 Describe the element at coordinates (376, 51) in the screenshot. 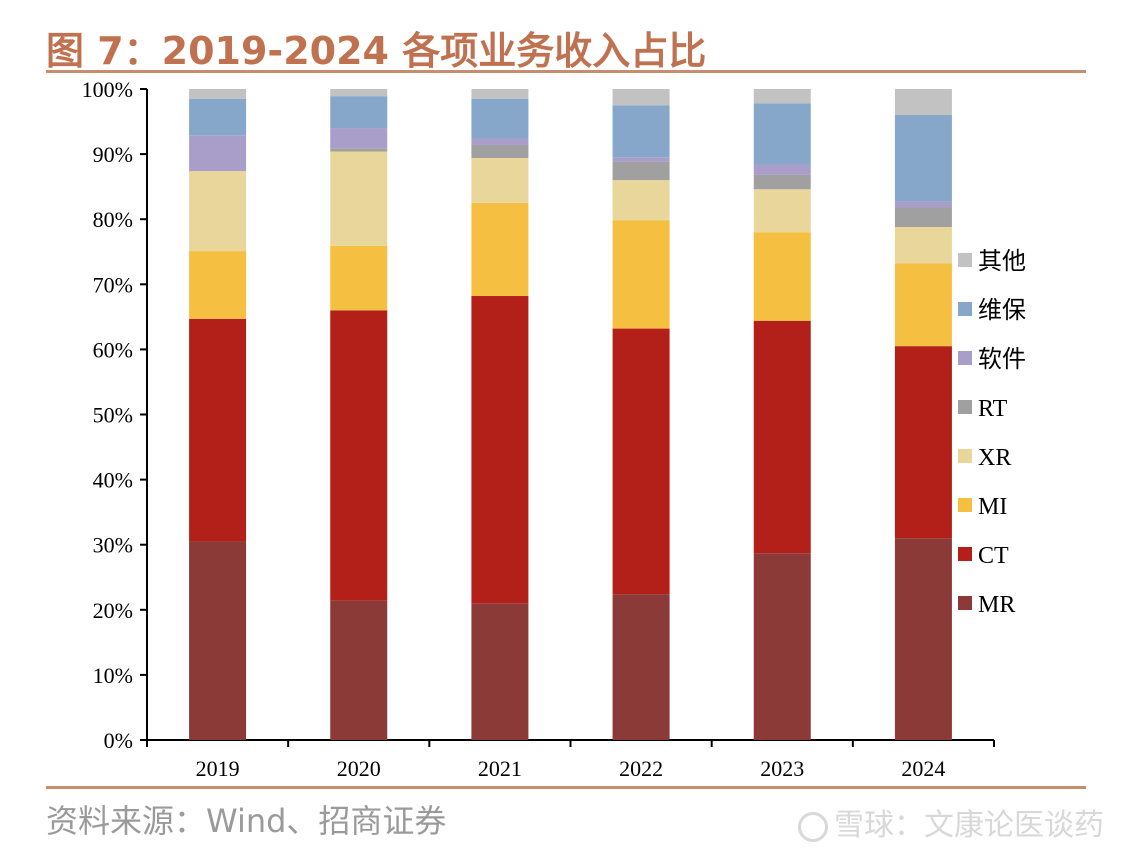

I see `chart-title: 图 7：2019-2024 各项业务收入占比` at that location.